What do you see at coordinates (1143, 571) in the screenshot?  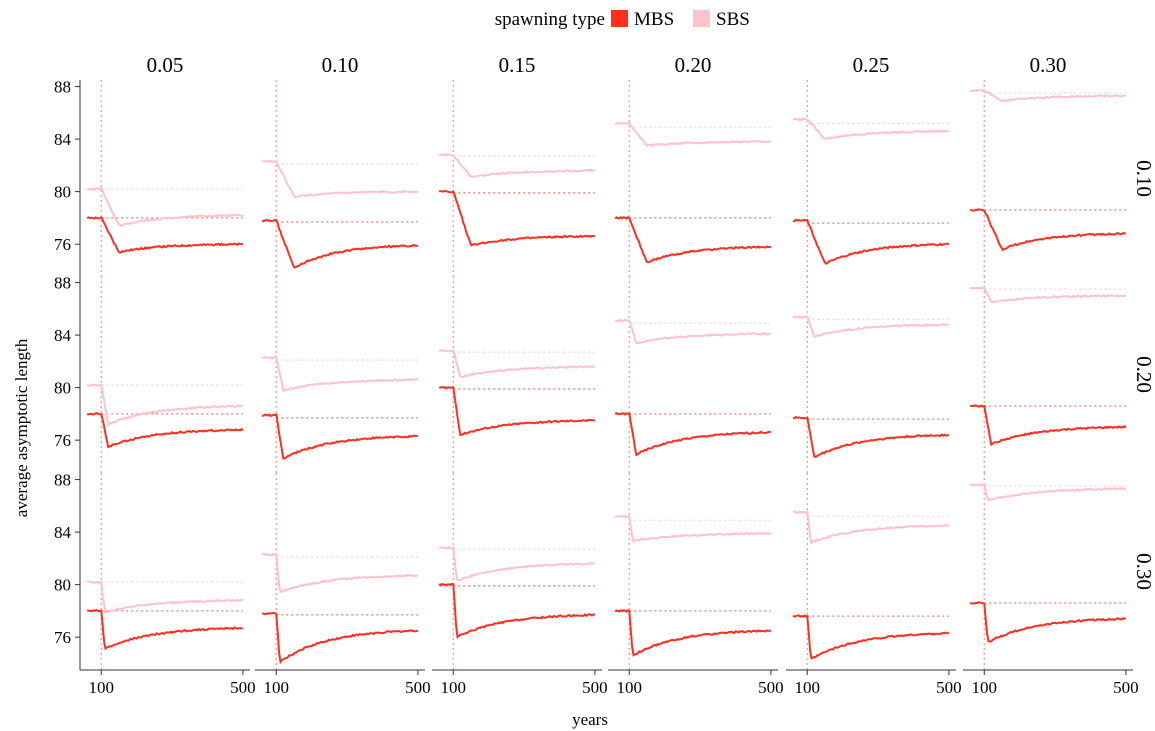 I see `row-label: 0.30` at bounding box center [1143, 571].